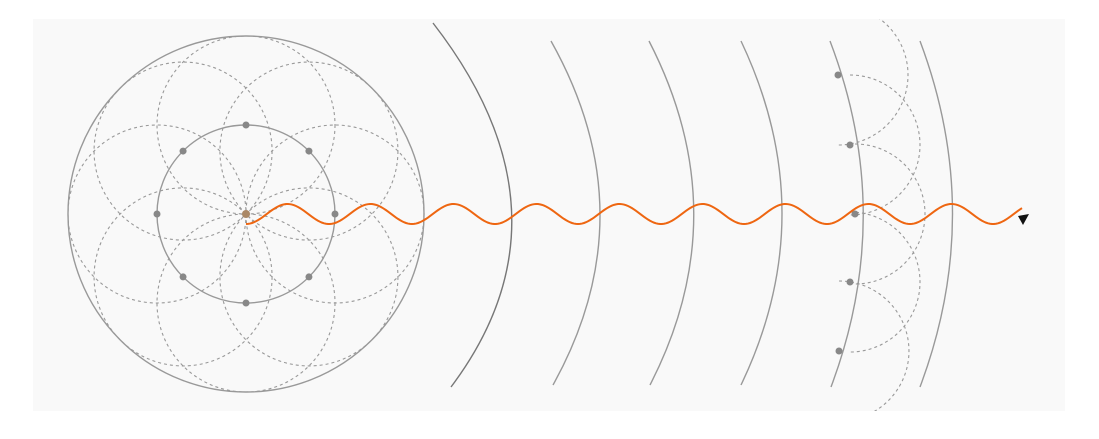  Describe the element at coordinates (1023, 219) in the screenshot. I see `ray-arrowhead` at that location.